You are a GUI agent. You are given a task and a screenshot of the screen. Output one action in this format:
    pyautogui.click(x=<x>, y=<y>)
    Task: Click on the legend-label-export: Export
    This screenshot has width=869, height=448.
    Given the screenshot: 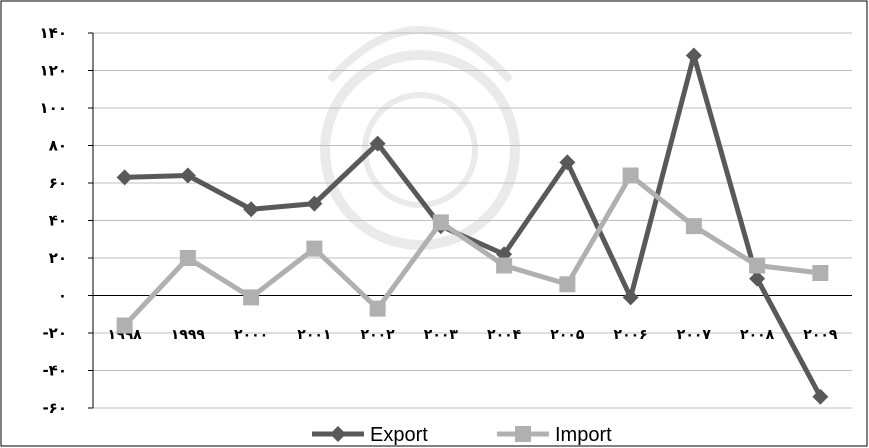 What is the action you would take?
    pyautogui.click(x=399, y=435)
    